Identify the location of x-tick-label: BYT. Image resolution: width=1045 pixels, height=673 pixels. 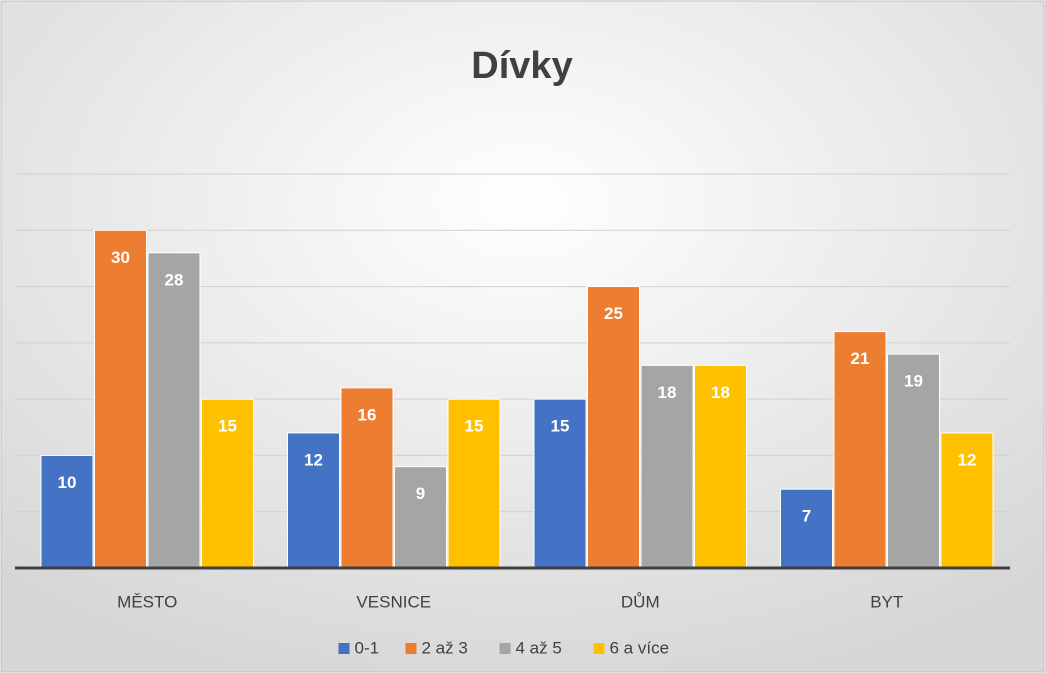
(886, 601).